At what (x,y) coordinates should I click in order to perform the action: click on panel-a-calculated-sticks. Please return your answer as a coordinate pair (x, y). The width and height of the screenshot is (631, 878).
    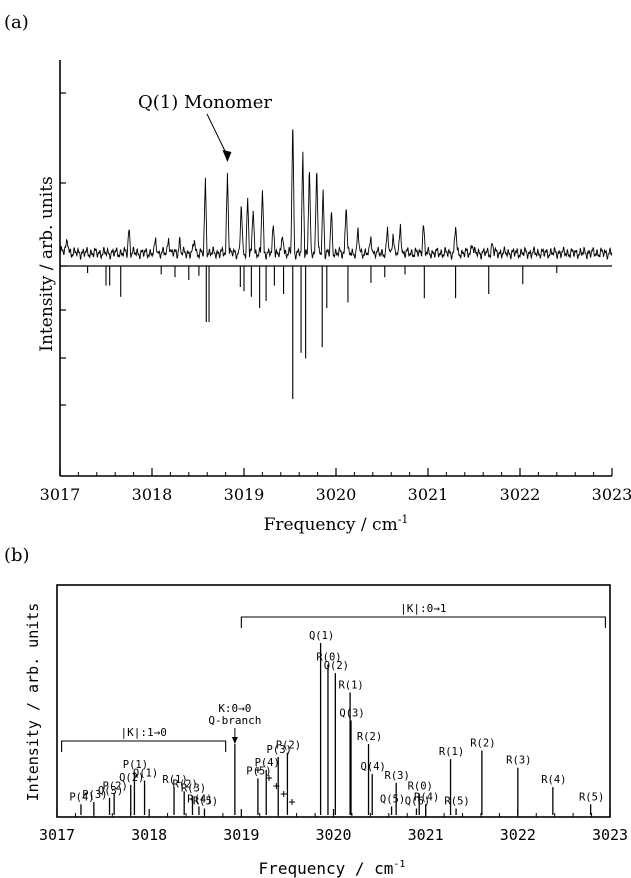
    Looking at the image, I should click on (322, 332).